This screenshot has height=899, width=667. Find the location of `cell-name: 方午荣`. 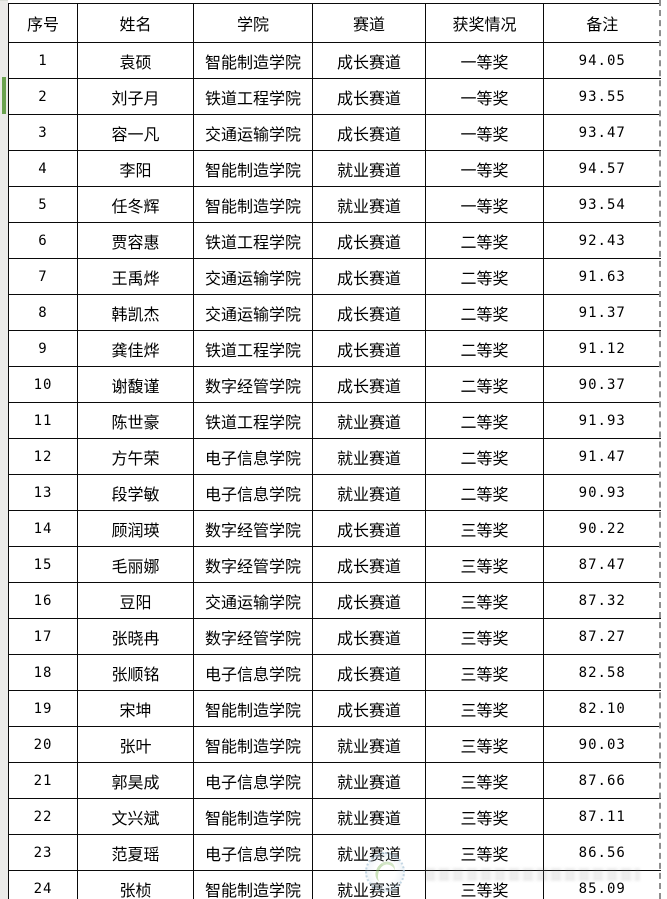

cell-name: 方午荣 is located at coordinates (135, 456).